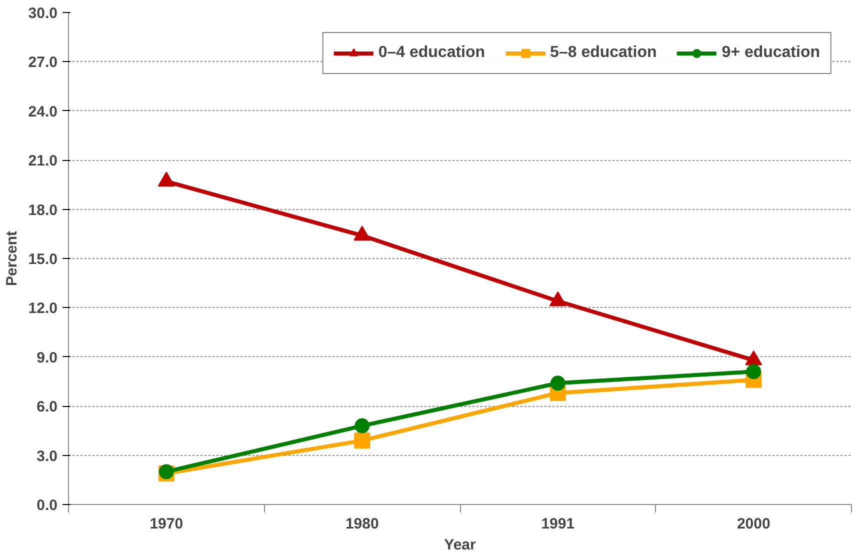 The image size is (856, 556). I want to click on y-tick-label: 0.0, so click(47, 505).